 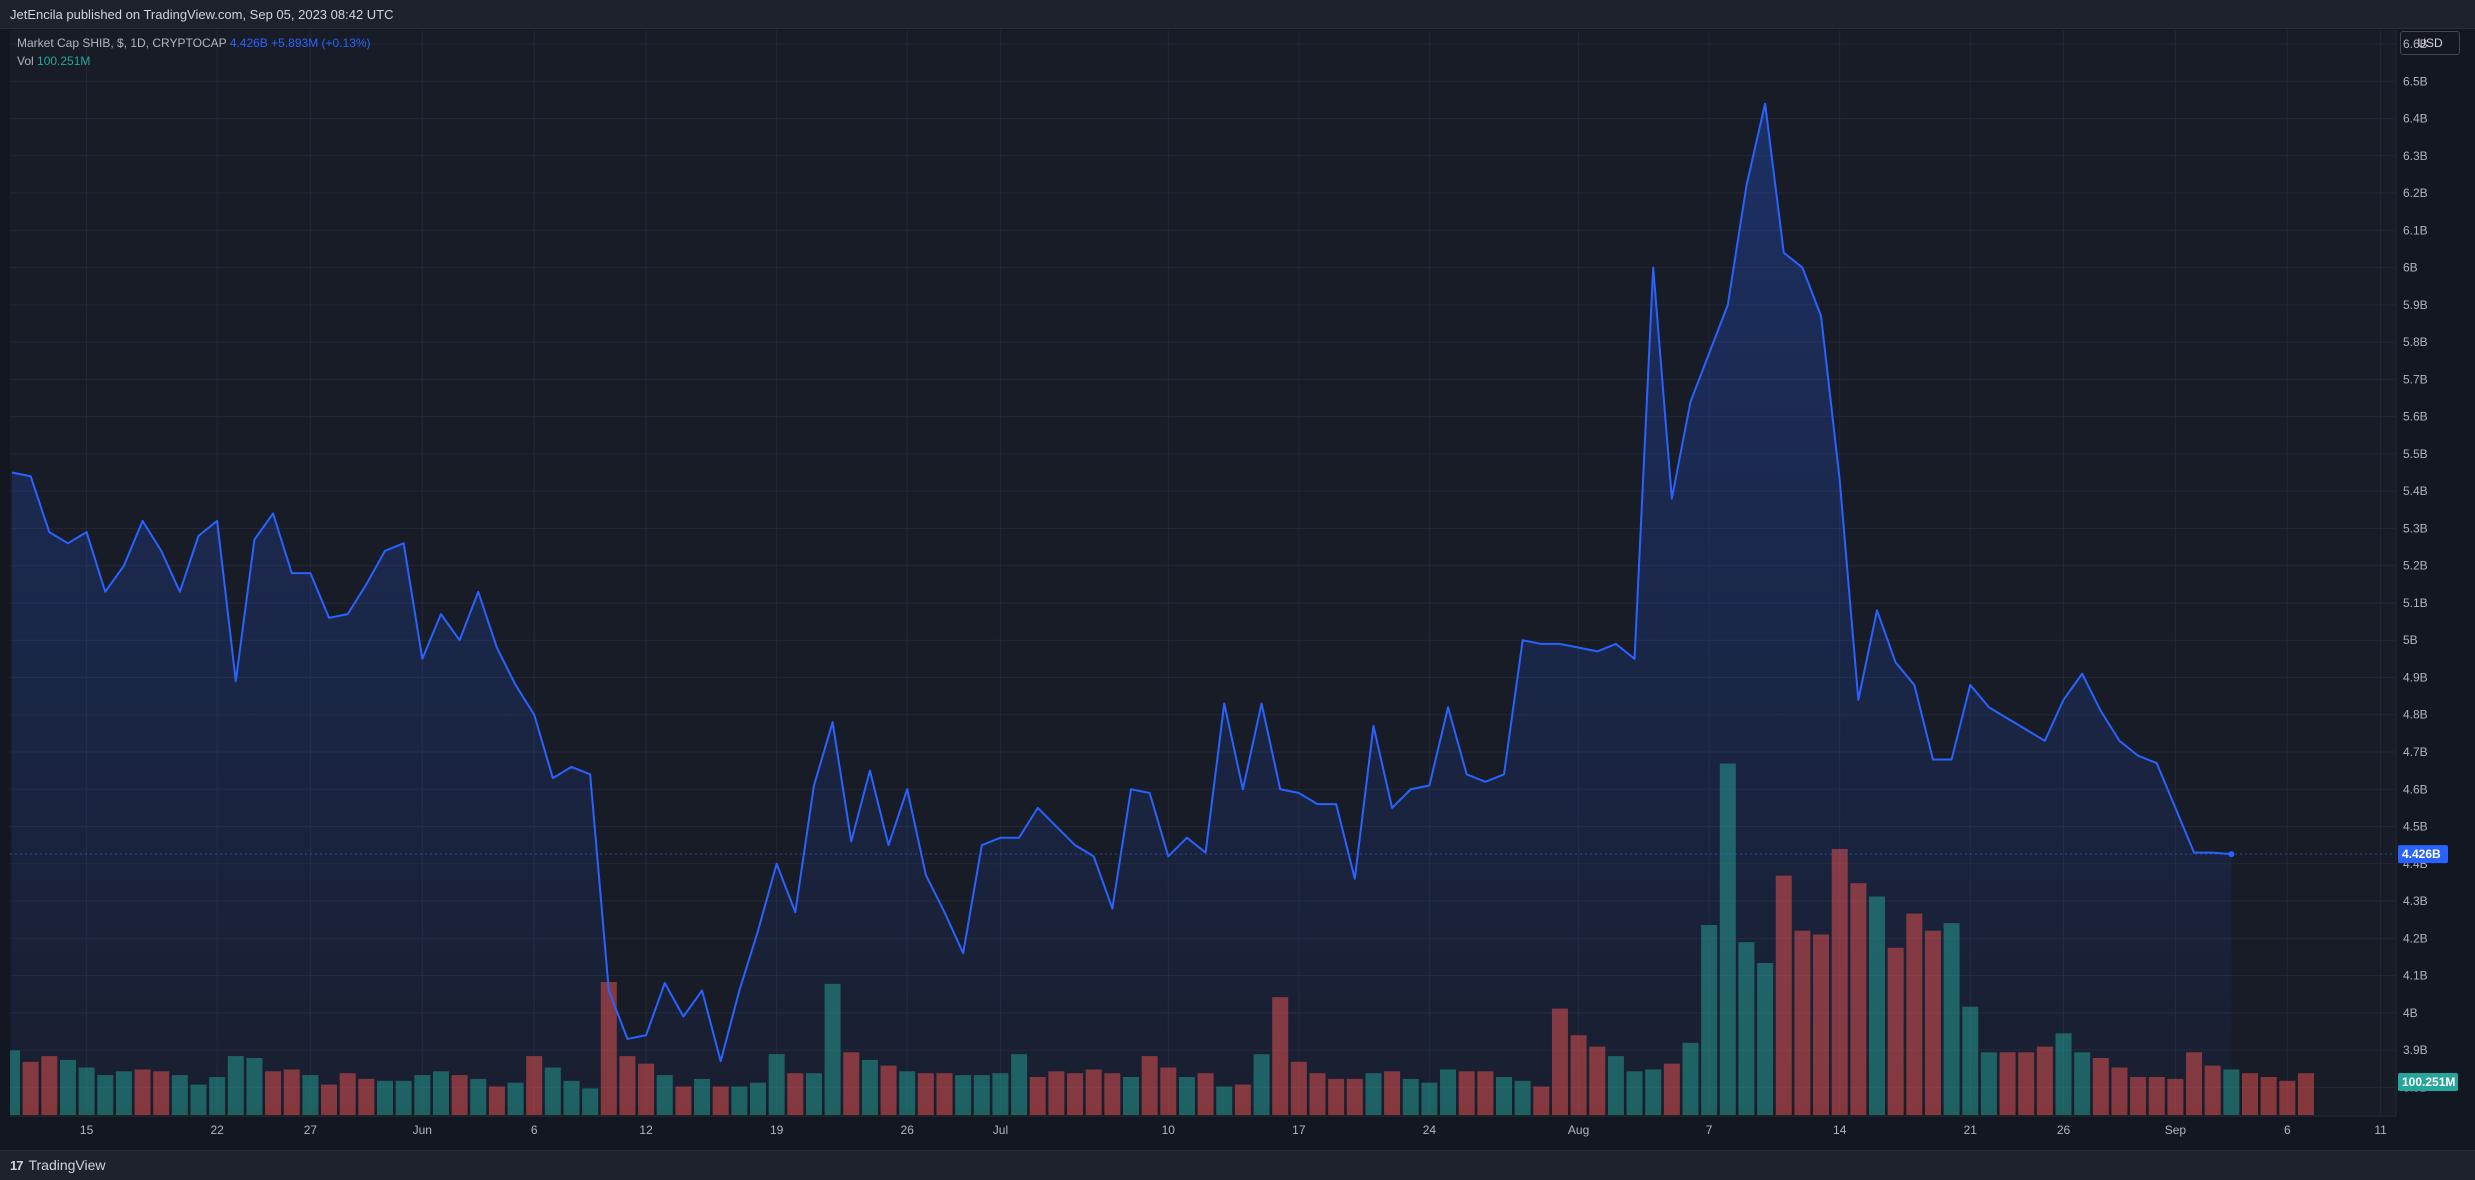 What do you see at coordinates (2415, 677) in the screenshot?
I see `price-axis-label: 4.9B` at bounding box center [2415, 677].